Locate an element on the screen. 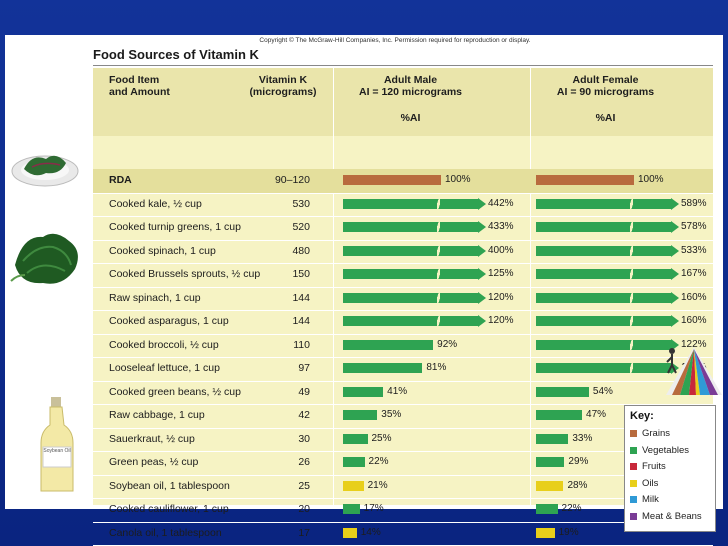 The image size is (728, 546). header-female-pct: %AI is located at coordinates (605, 118).